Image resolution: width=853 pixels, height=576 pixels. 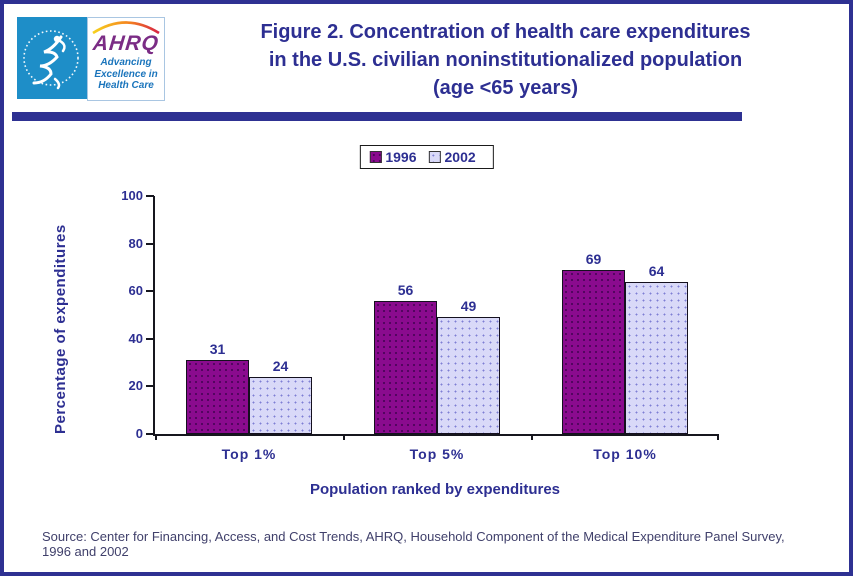 I want to click on x-axis-title: Population ranked by expenditures, so click(x=435, y=489).